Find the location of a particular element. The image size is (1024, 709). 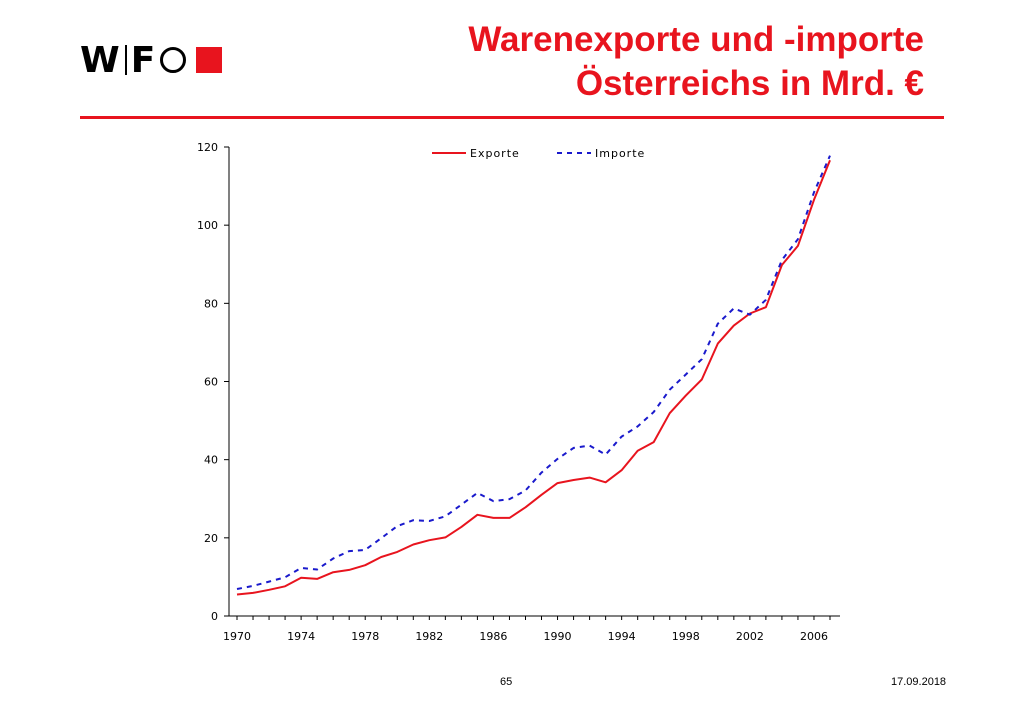

y-tick-label: 0 is located at coordinates (214, 616).